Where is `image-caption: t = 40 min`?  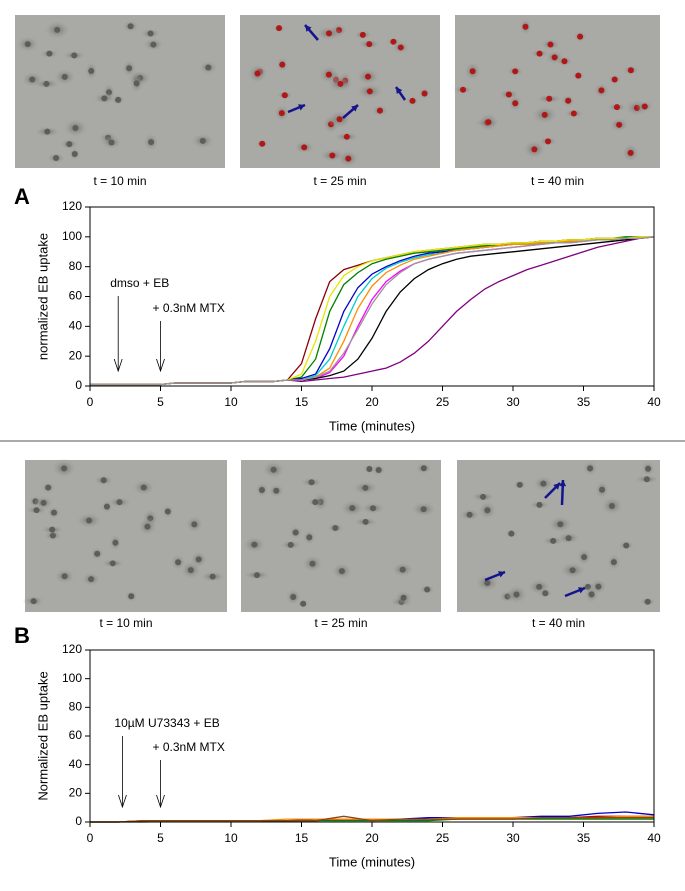
image-caption: t = 40 min is located at coordinates (558, 623).